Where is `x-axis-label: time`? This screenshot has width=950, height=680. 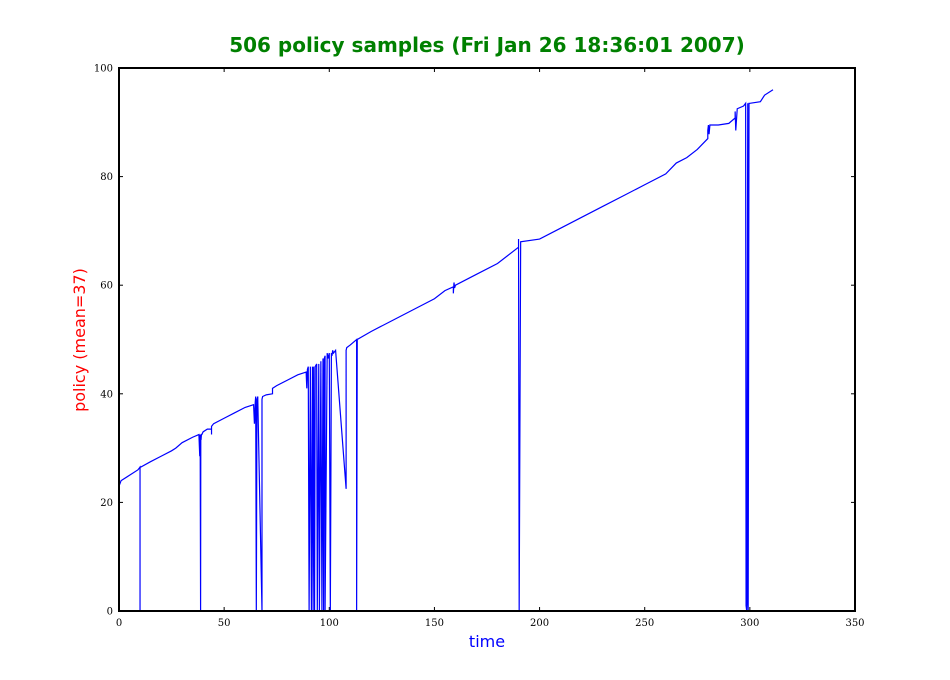 x-axis-label: time is located at coordinates (487, 641).